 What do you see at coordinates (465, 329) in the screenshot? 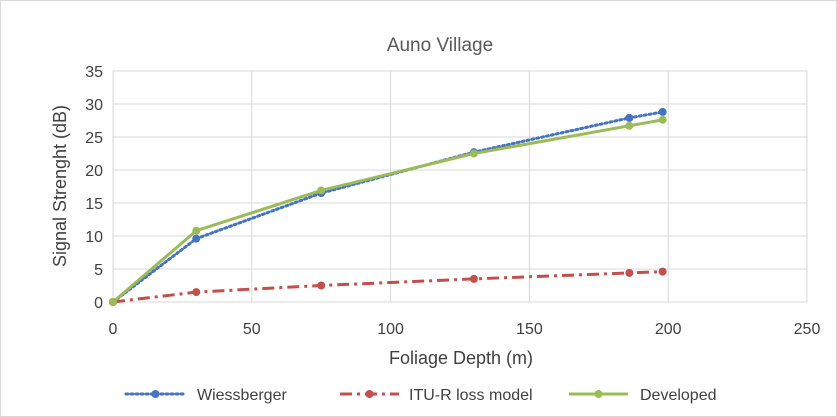
I see `x-tick-layer: 0 50 100 150 200 250` at bounding box center [465, 329].